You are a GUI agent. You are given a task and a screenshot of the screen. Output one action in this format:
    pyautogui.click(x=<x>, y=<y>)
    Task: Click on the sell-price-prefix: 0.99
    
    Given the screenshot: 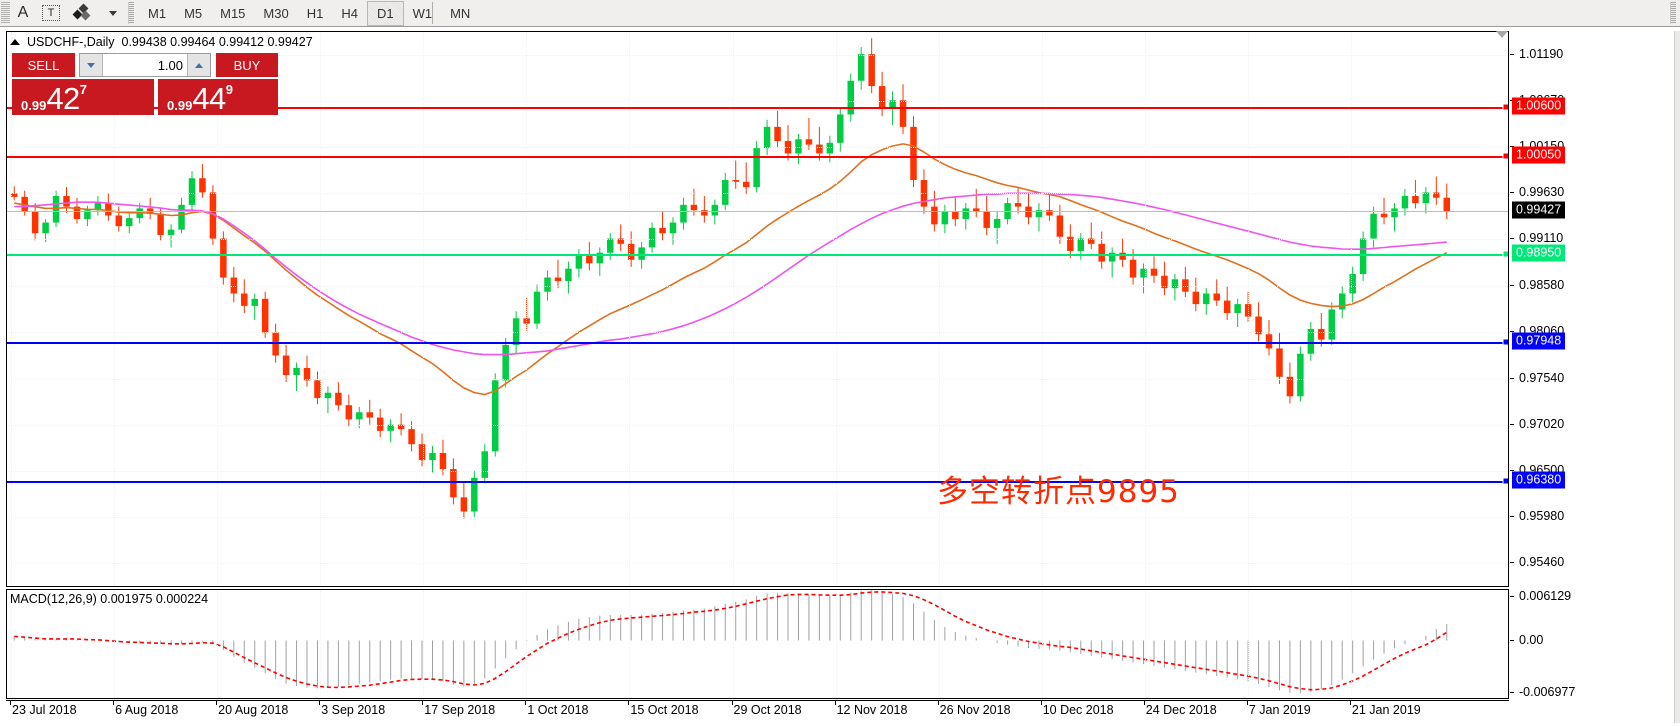 What is the action you would take?
    pyautogui.click(x=34, y=105)
    